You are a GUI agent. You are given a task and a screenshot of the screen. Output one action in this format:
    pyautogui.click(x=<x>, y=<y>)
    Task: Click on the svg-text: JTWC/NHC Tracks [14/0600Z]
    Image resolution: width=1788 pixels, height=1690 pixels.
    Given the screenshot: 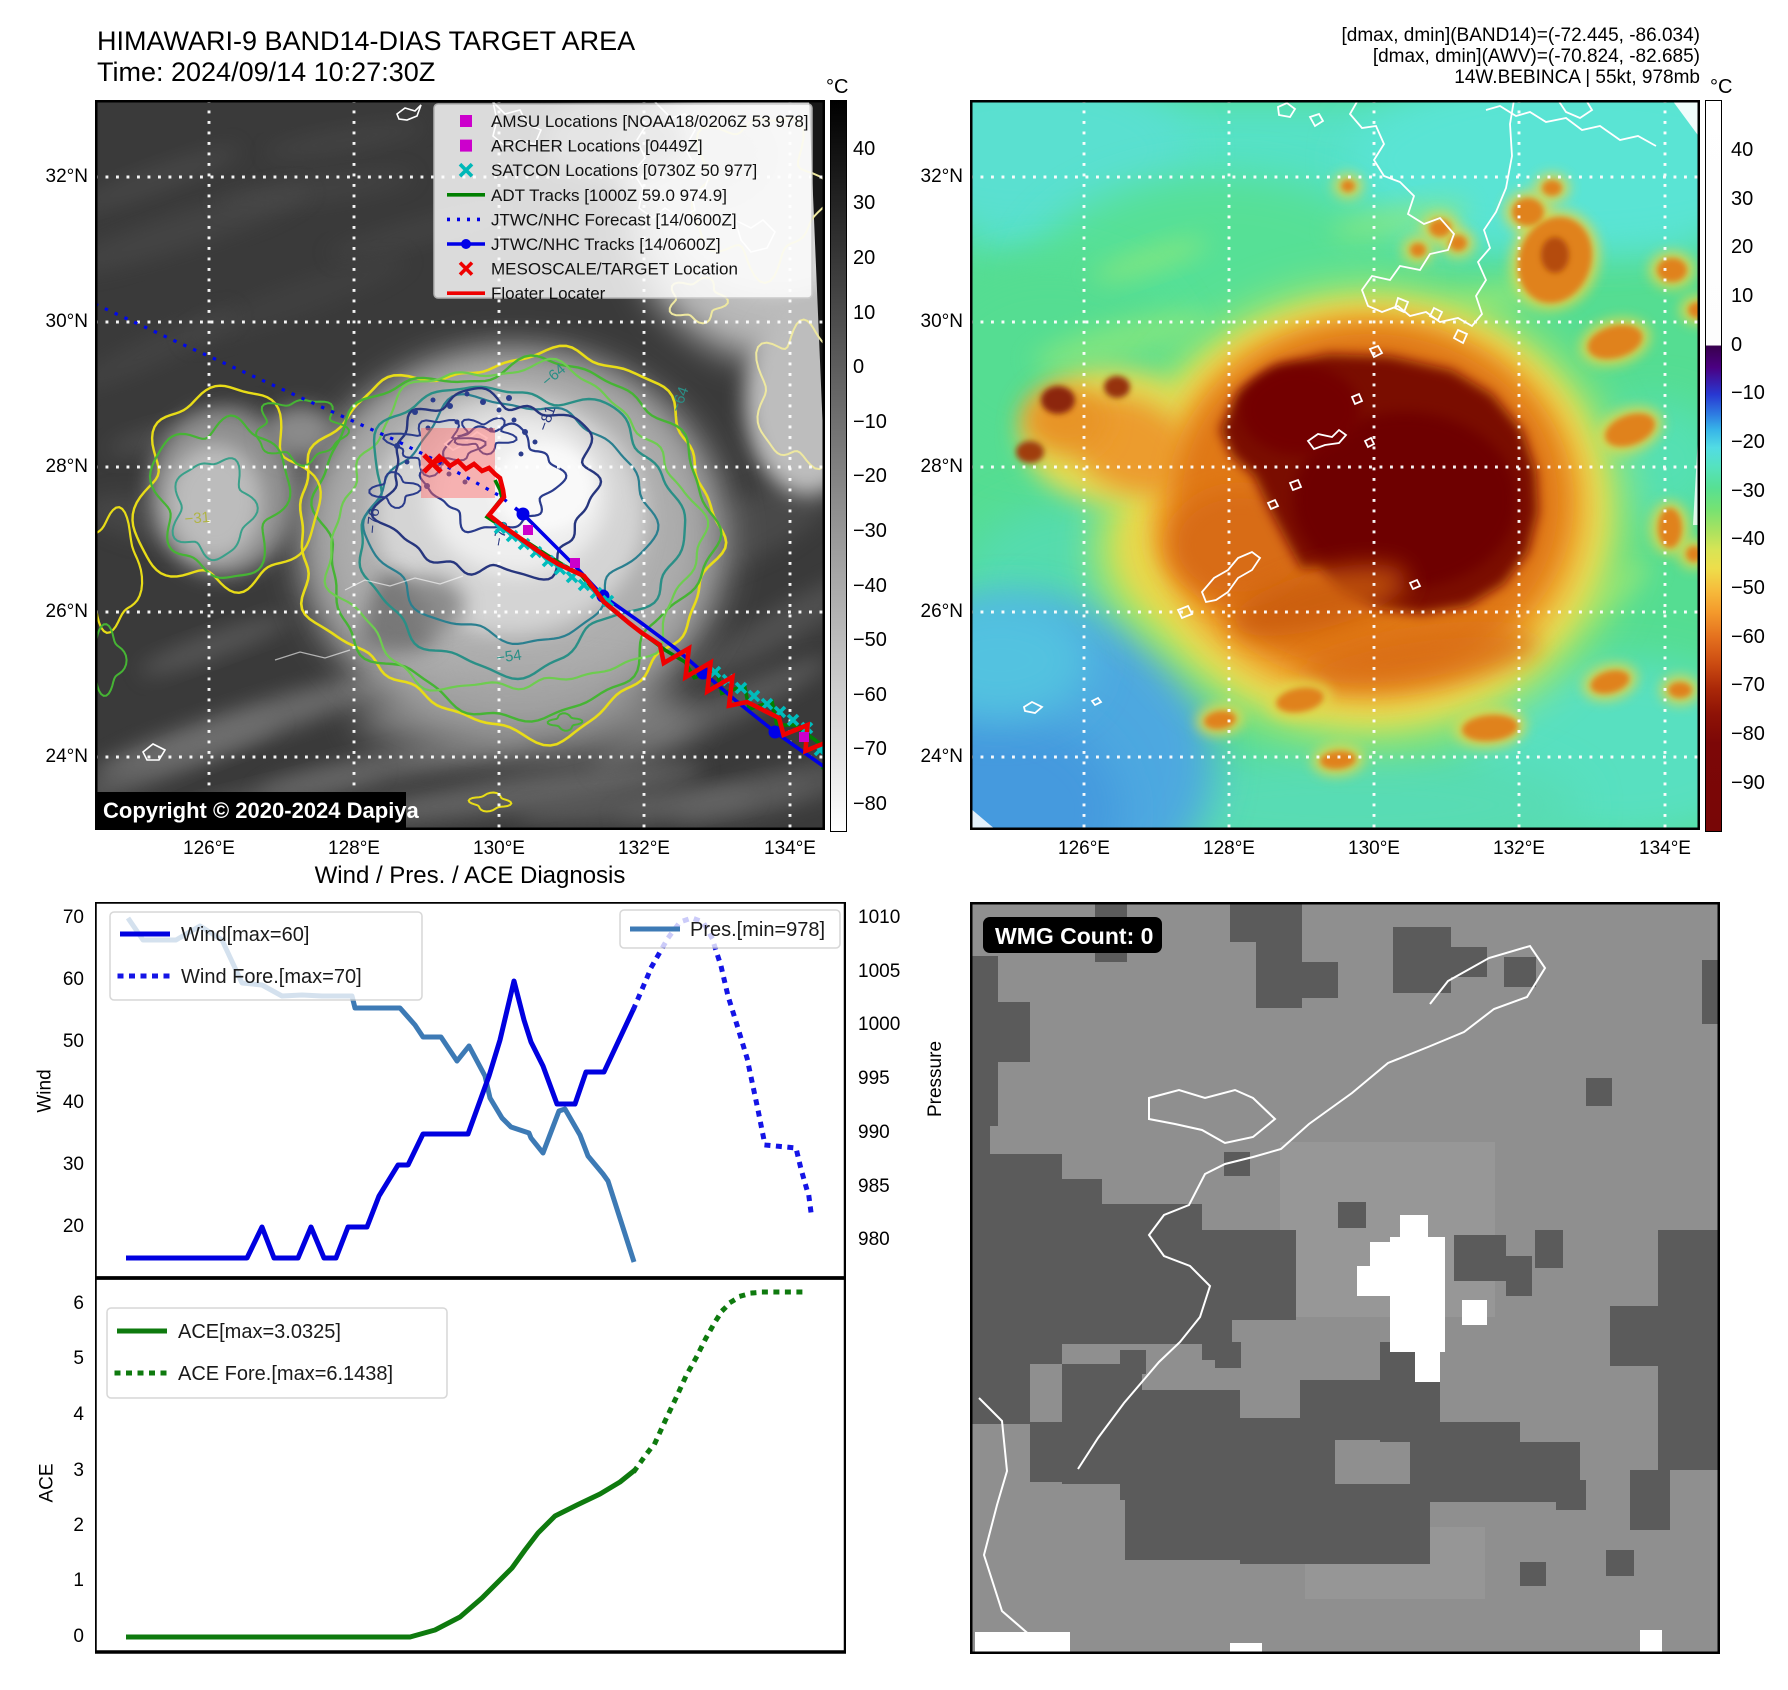 What is the action you would take?
    pyautogui.click(x=606, y=244)
    